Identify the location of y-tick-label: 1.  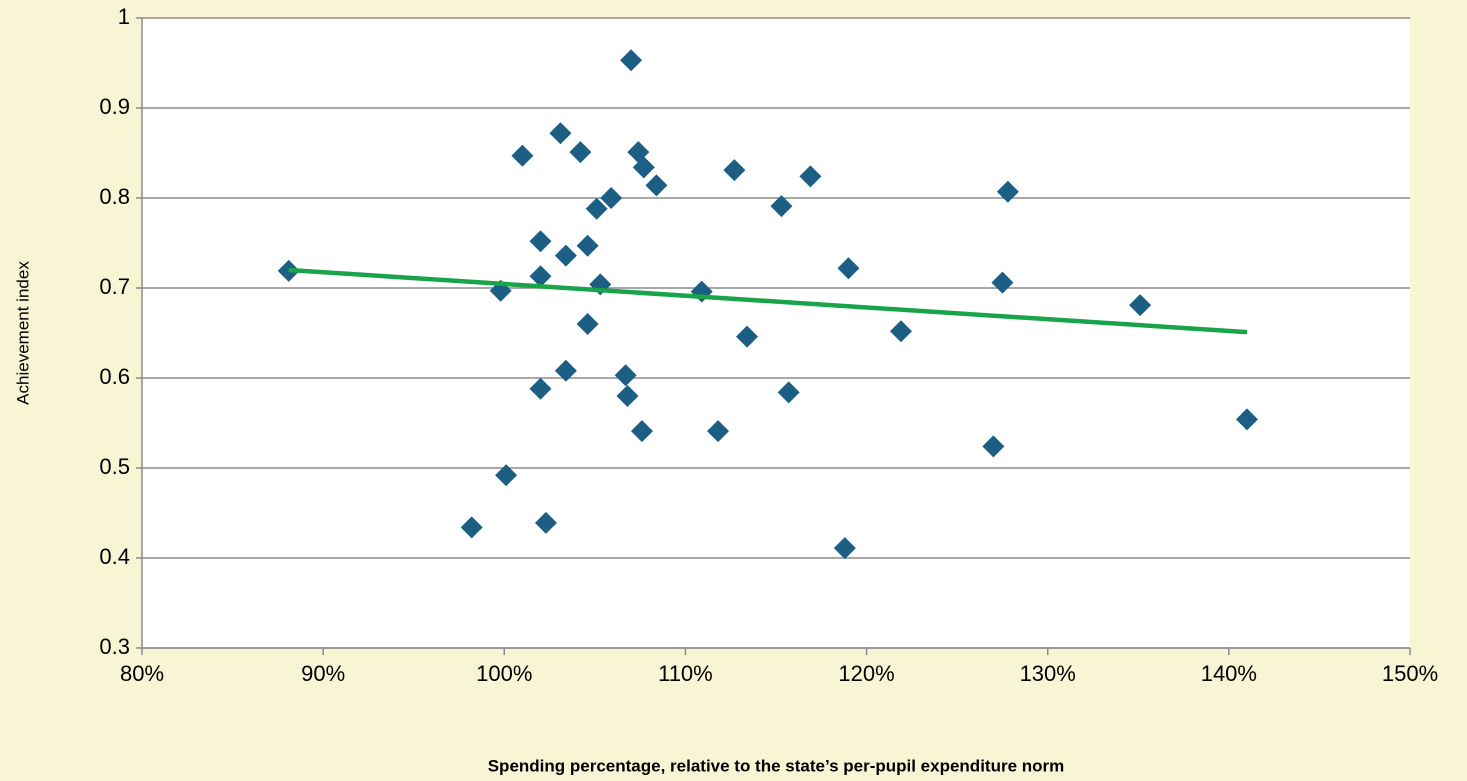
(124, 16).